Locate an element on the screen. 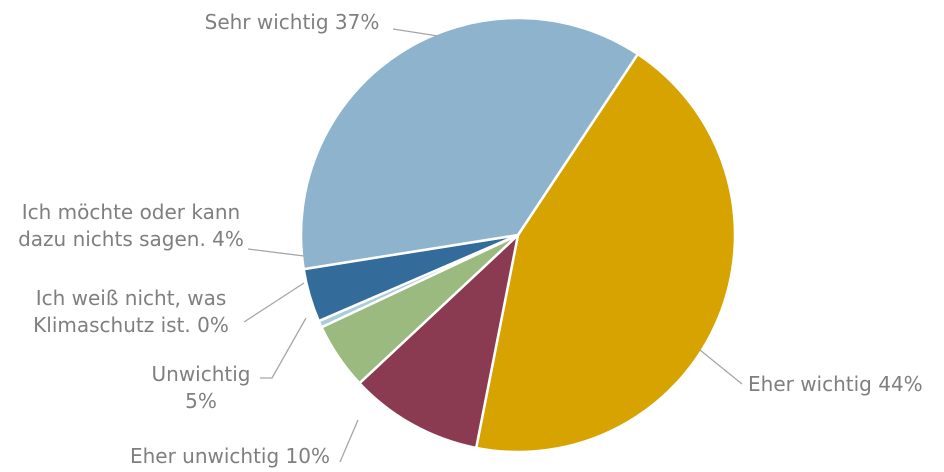 The width and height of the screenshot is (944, 472). slice-label: Ich weiß nicht, was Klimaschutz ist. 0% is located at coordinates (131, 311).